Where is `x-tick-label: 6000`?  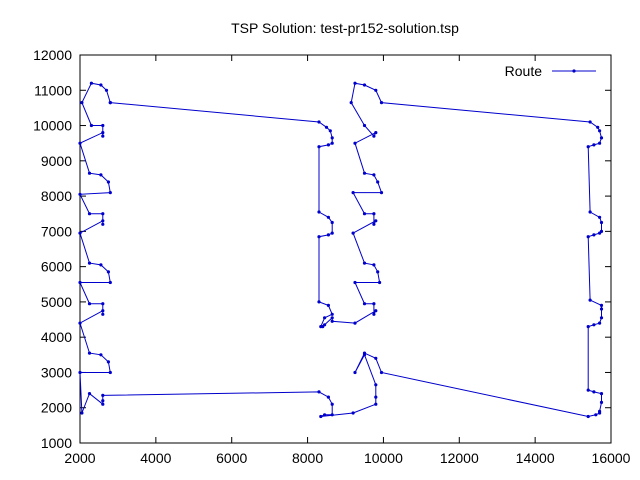
x-tick-label: 6000 is located at coordinates (231, 458).